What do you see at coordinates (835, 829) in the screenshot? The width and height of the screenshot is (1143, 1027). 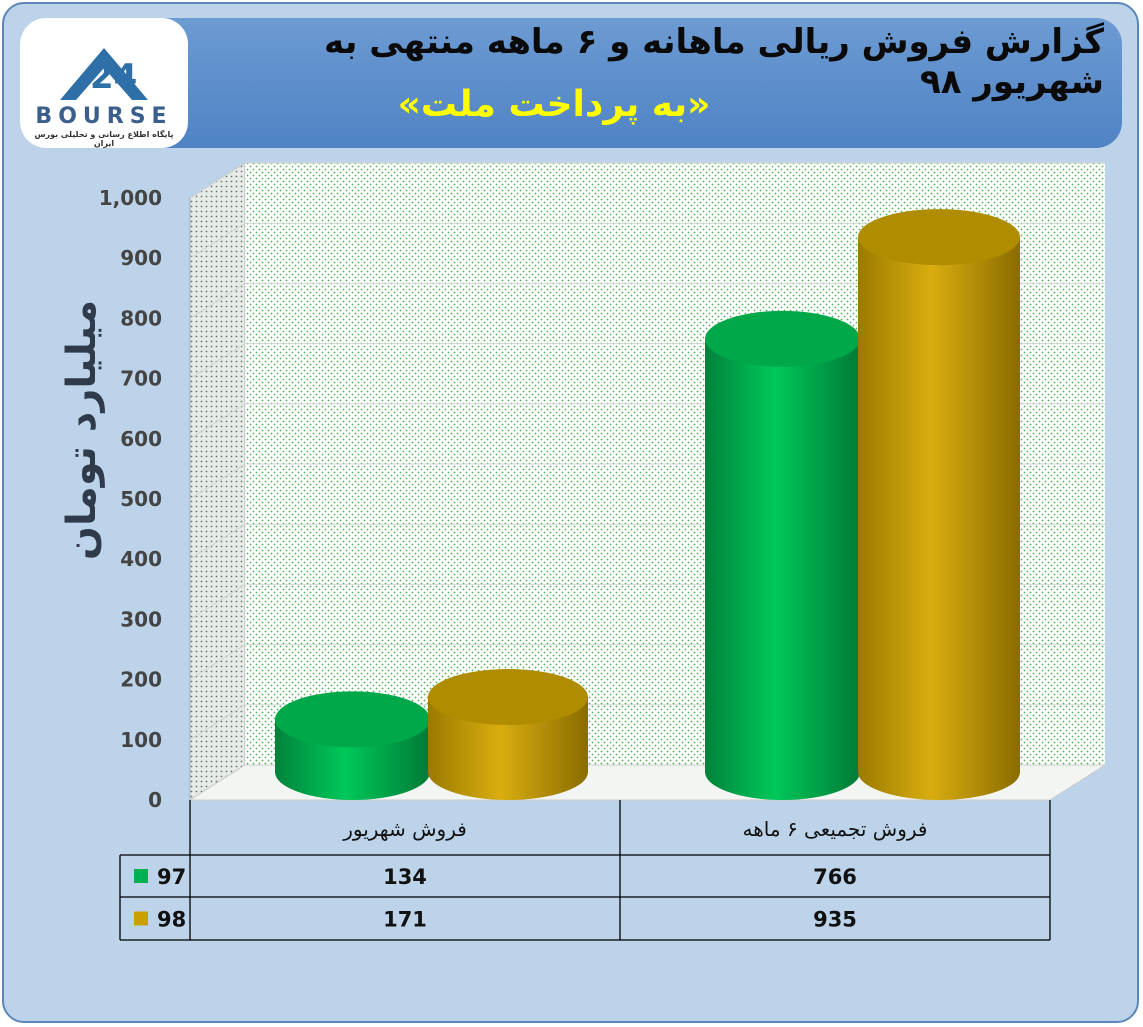 I see `x-tick-label: فروش تجمیعی ۶ ماهه` at bounding box center [835, 829].